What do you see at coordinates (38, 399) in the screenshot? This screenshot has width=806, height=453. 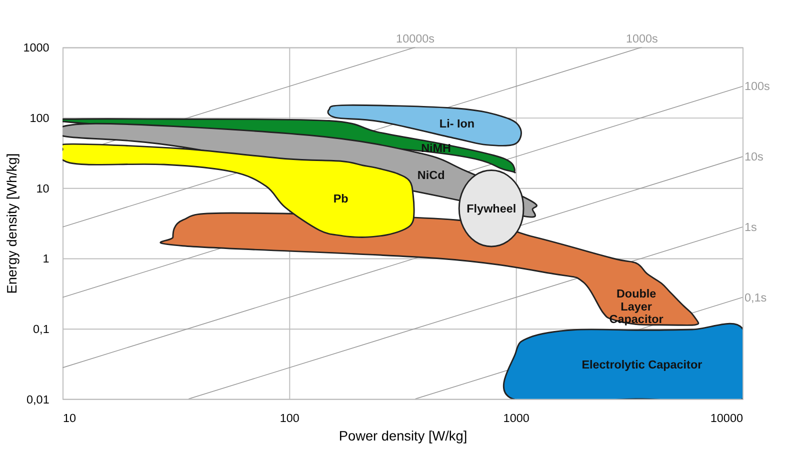 I see `y-tick-label: 0,01` at bounding box center [38, 399].